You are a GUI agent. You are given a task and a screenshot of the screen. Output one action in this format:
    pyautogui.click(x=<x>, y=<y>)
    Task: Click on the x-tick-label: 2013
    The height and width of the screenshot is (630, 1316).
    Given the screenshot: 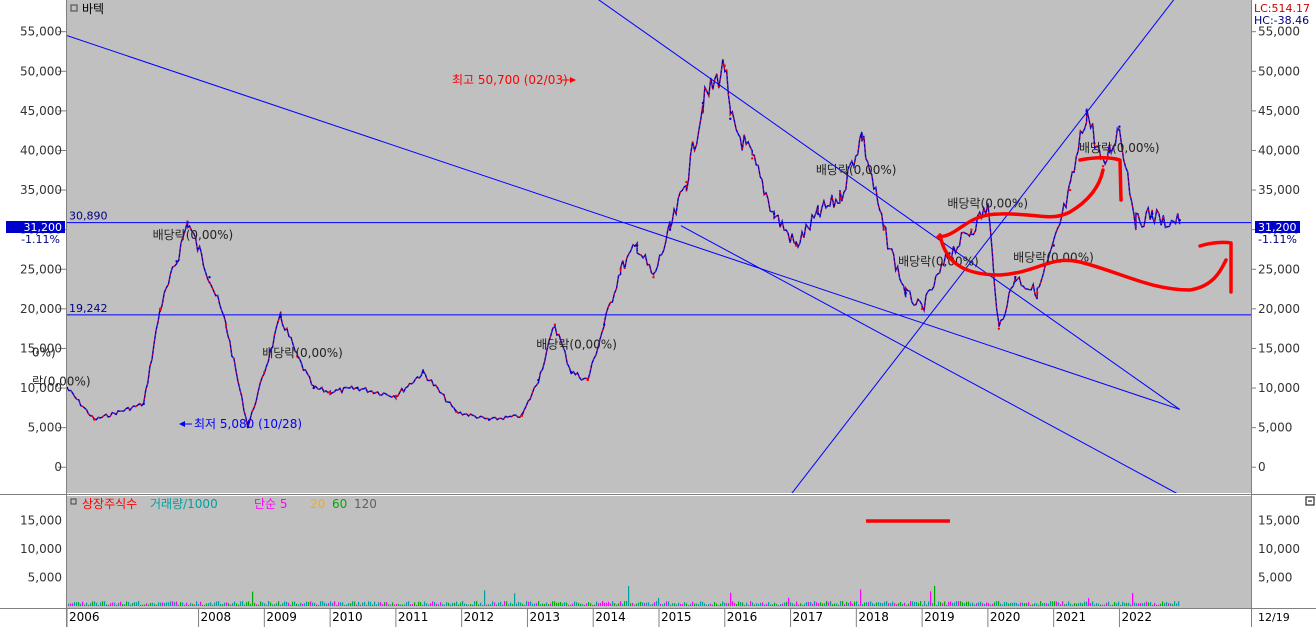 What is the action you would take?
    pyautogui.click(x=544, y=617)
    